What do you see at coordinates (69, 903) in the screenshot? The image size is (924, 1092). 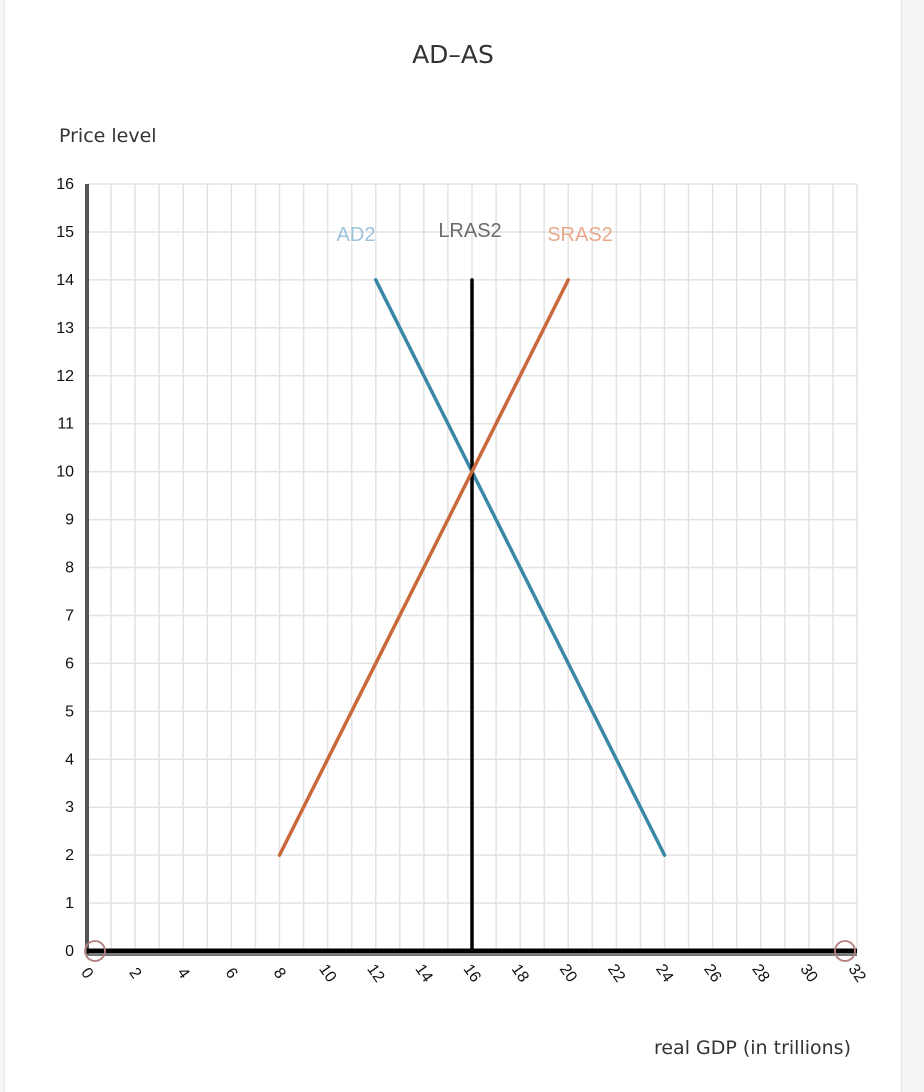 I see `y-tick-label: 1` at bounding box center [69, 903].